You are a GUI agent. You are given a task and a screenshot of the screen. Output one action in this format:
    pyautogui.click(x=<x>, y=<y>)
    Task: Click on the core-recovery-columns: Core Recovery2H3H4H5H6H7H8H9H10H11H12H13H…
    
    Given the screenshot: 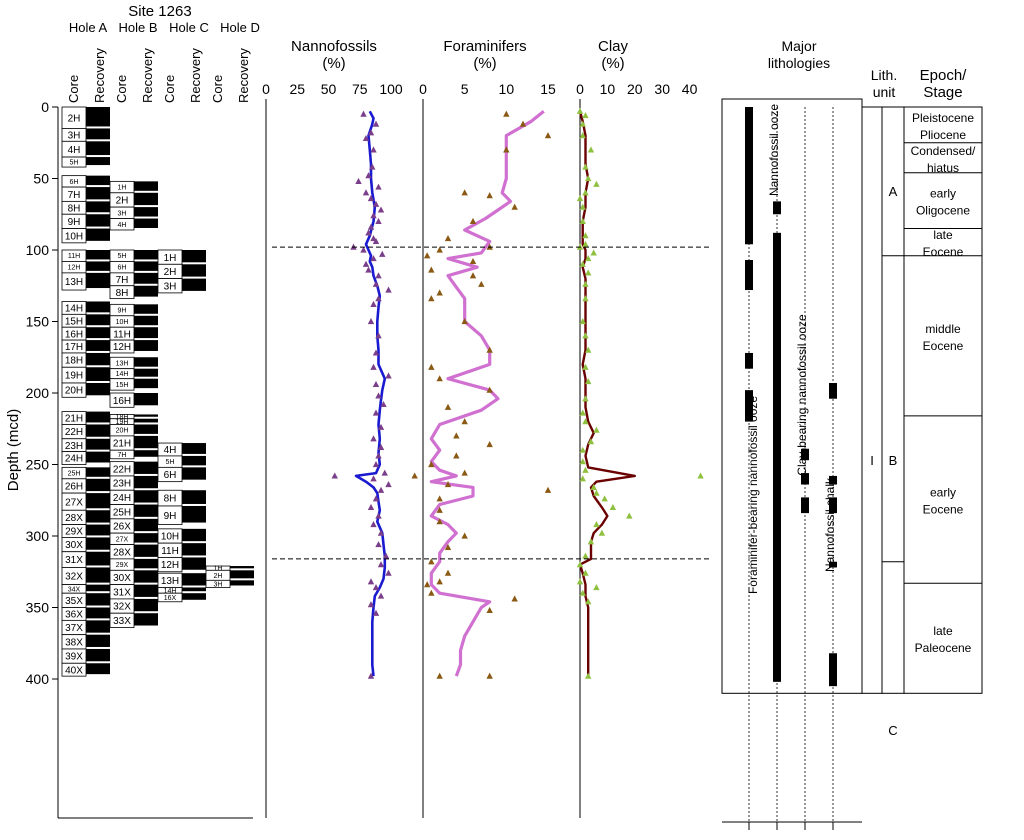 What is the action you would take?
    pyautogui.click(x=157, y=362)
    